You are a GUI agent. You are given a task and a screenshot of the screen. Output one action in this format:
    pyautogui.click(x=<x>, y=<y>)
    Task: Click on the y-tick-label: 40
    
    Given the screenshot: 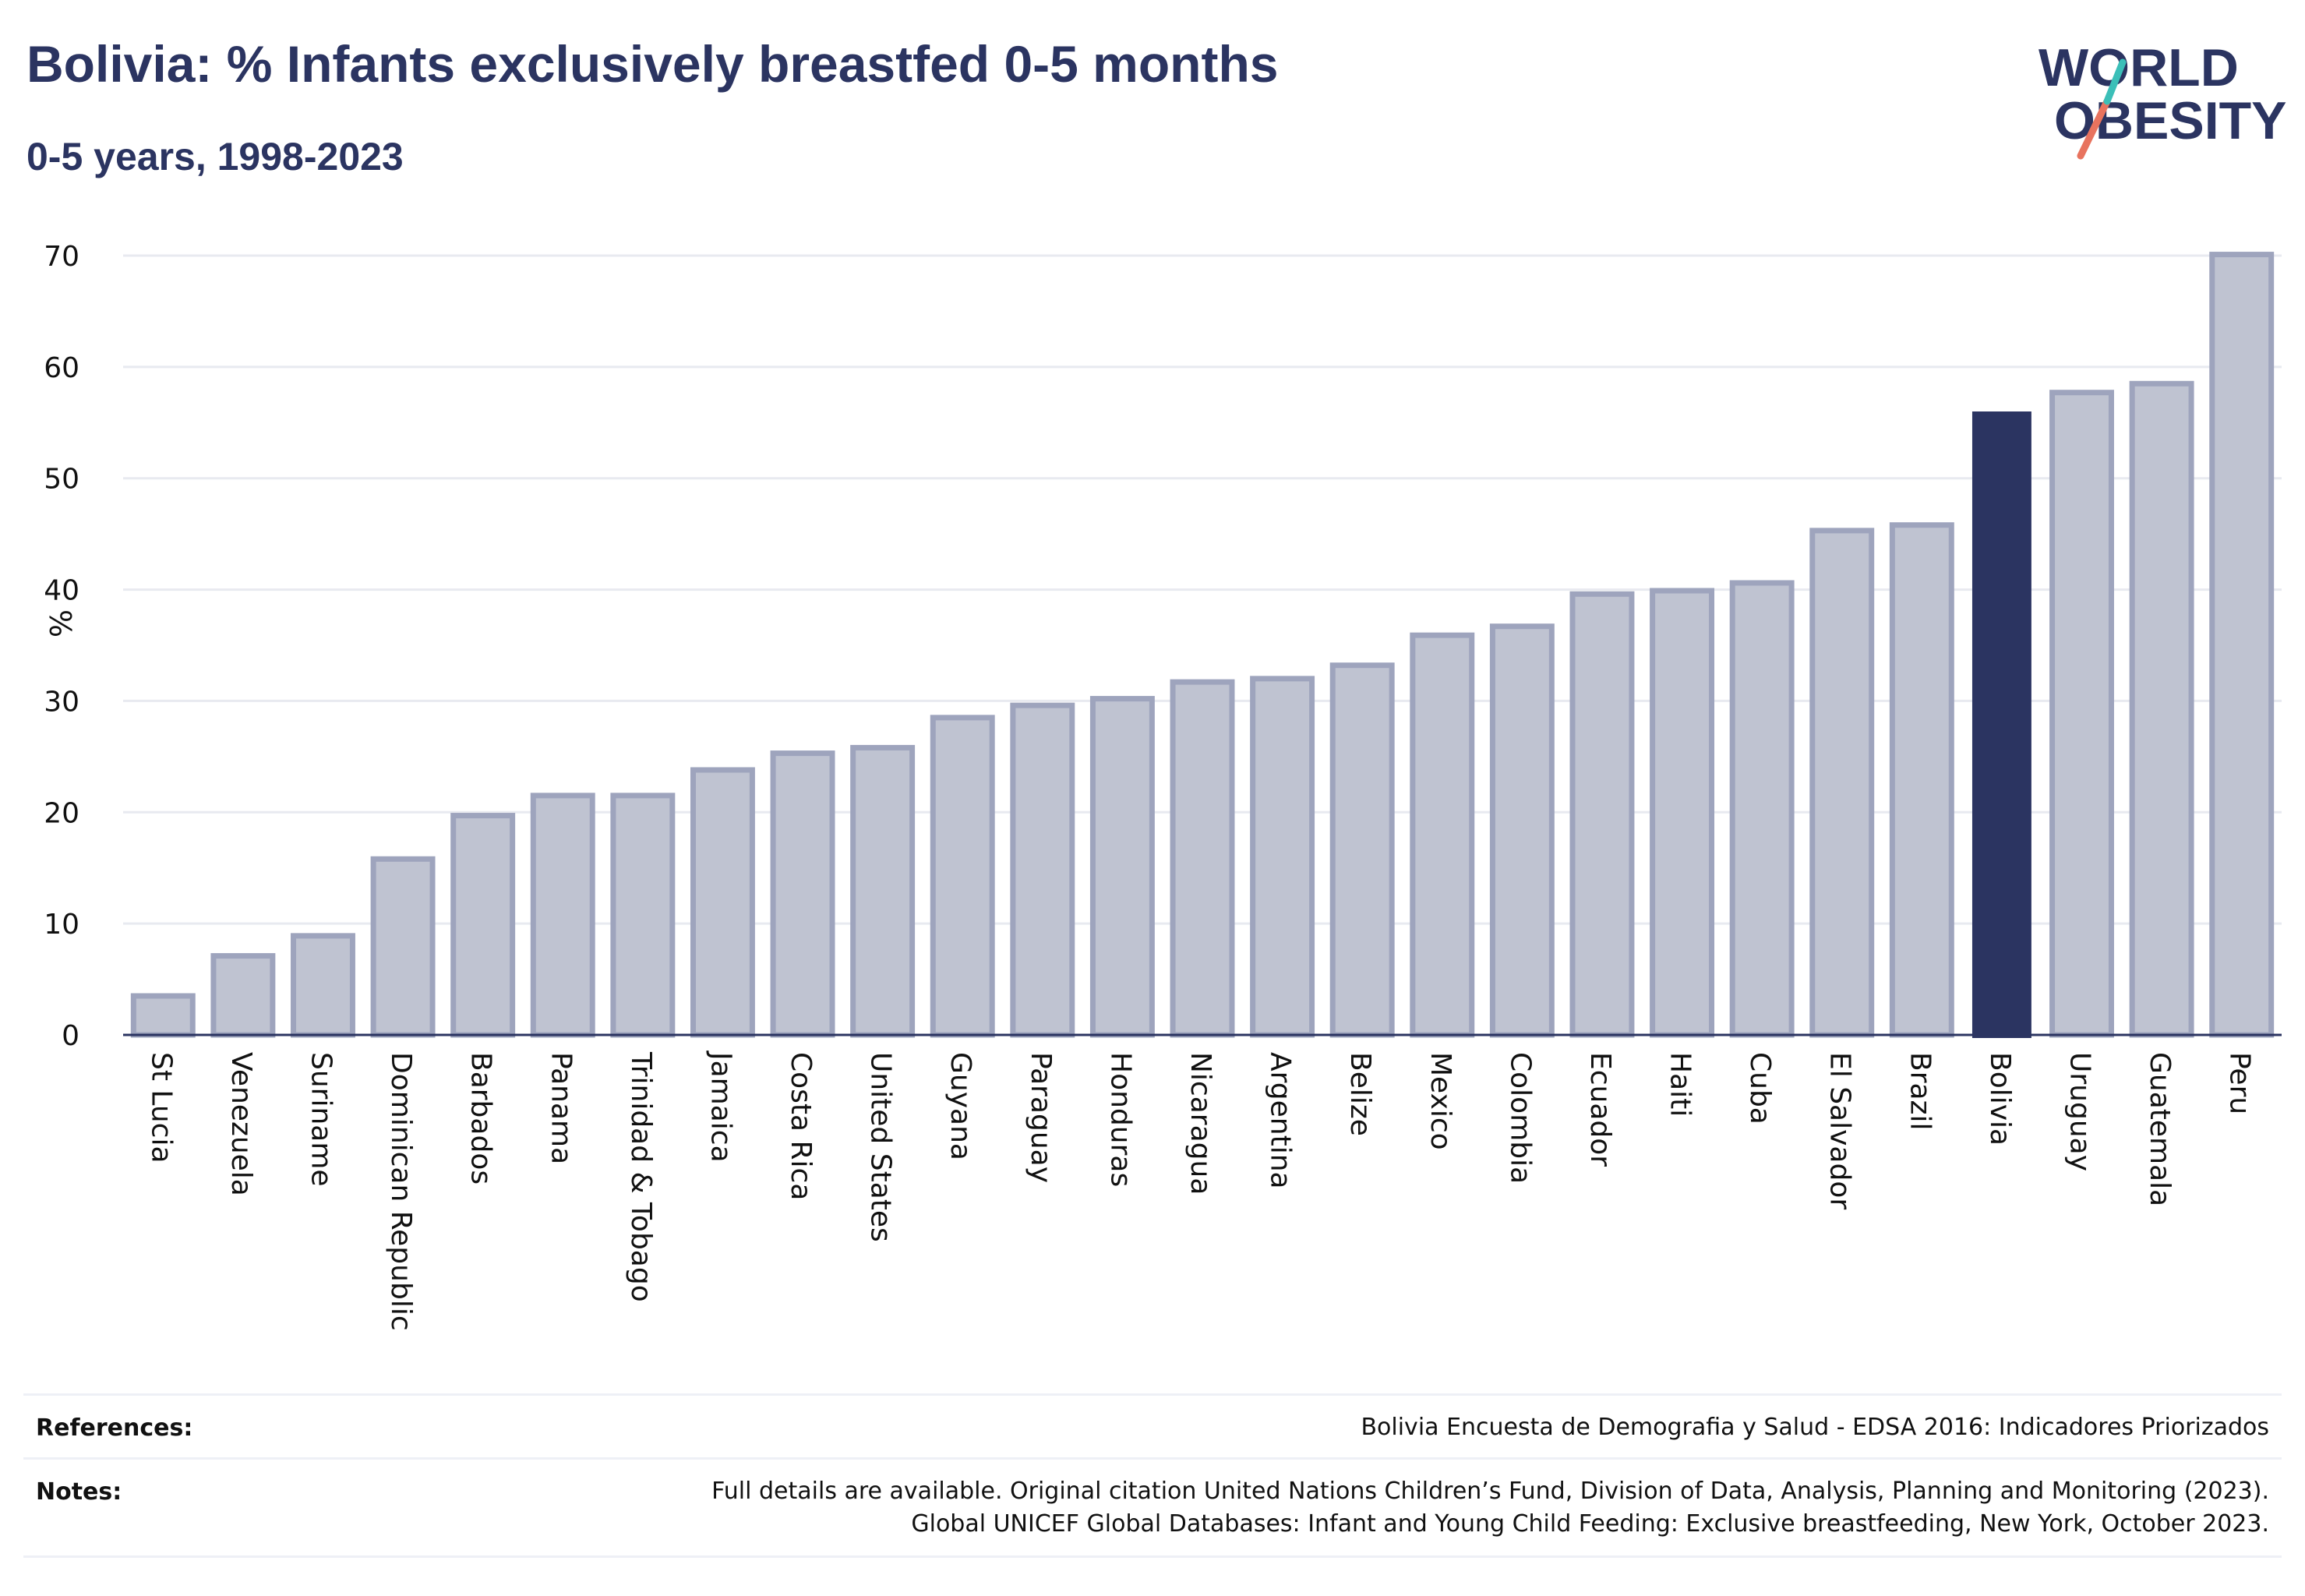 What is the action you would take?
    pyautogui.click(x=61, y=591)
    